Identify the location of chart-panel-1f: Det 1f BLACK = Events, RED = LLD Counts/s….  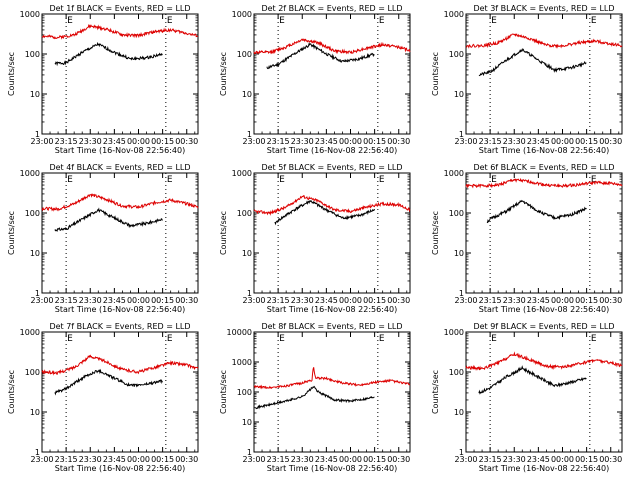
(103, 79).